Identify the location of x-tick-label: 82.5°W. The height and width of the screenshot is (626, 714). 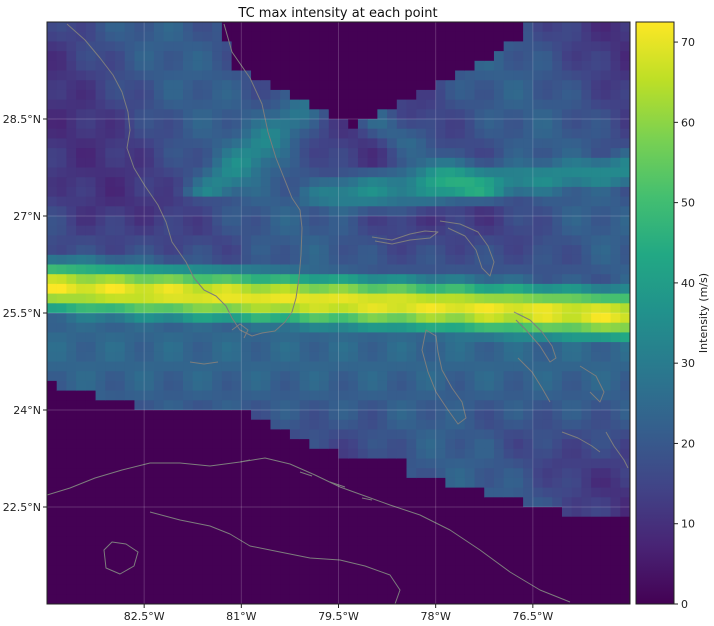
(144, 616).